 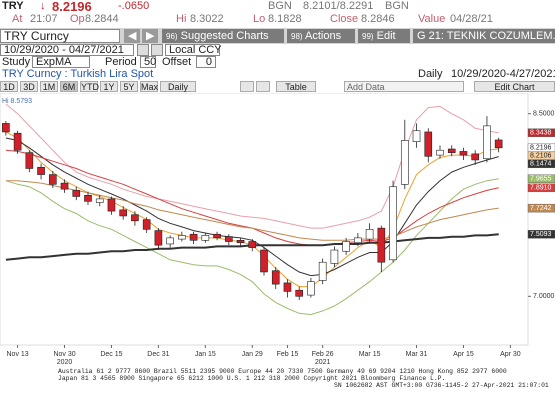 I want to click on range-button: 5Y, so click(x=129, y=86).